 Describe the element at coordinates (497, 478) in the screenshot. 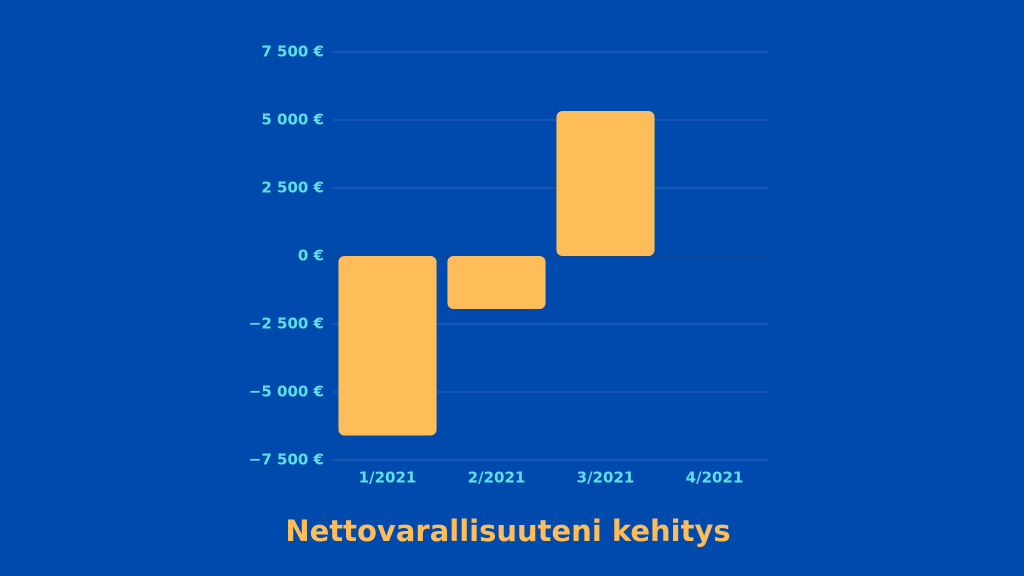

I see `x-tick-label: 2/2021` at that location.